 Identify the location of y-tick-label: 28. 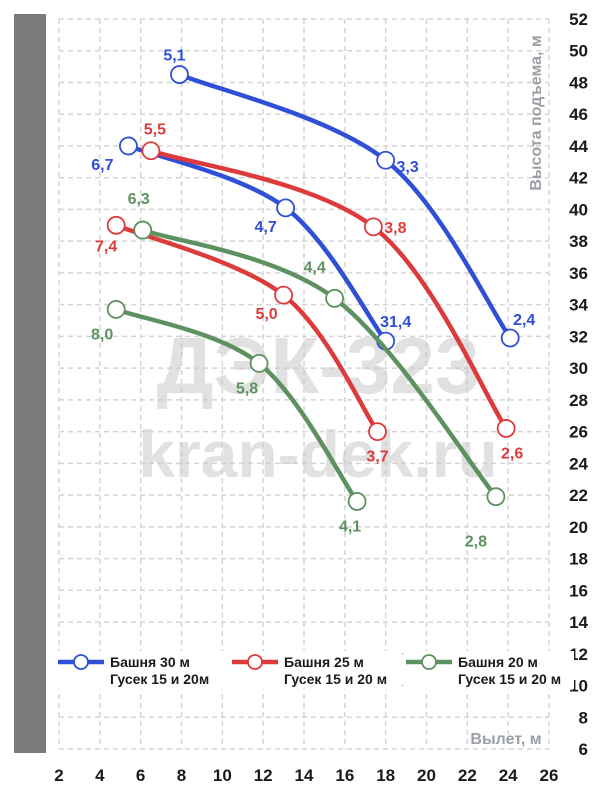
(578, 400).